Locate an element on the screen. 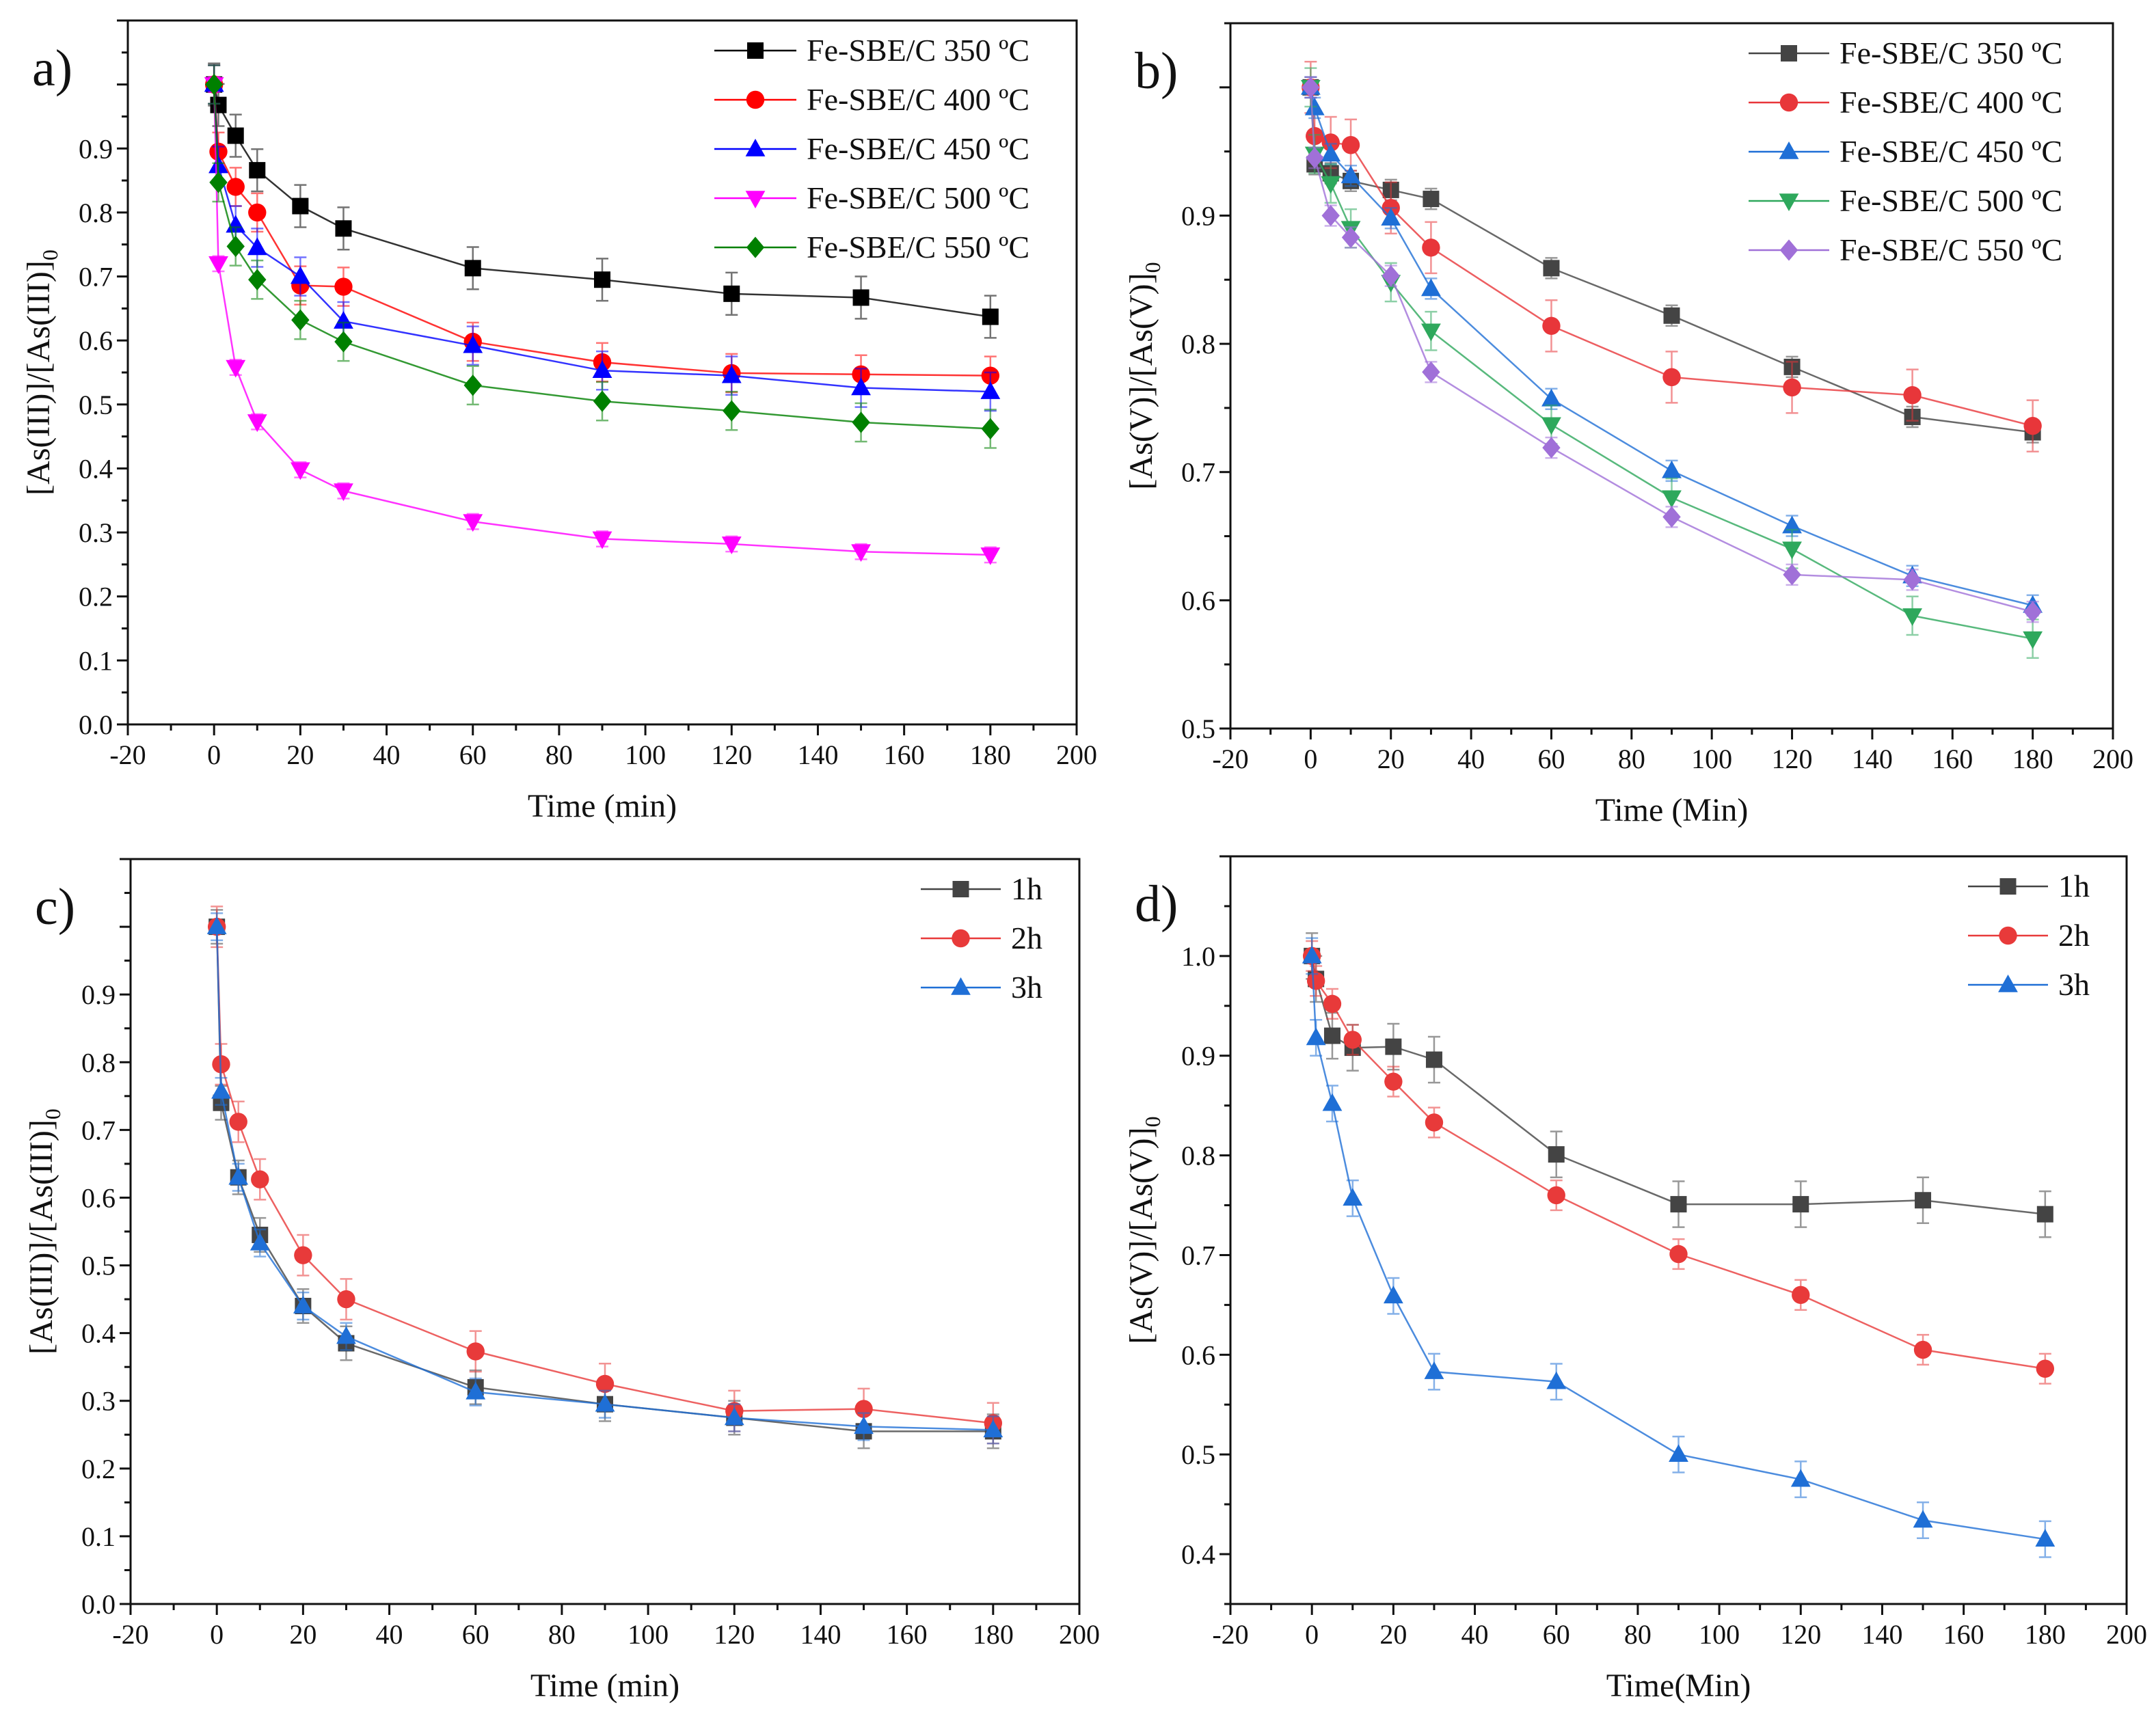 The height and width of the screenshot is (1727, 2156). legend-label: Fe-SBE/C 400 ºC is located at coordinates (918, 99).